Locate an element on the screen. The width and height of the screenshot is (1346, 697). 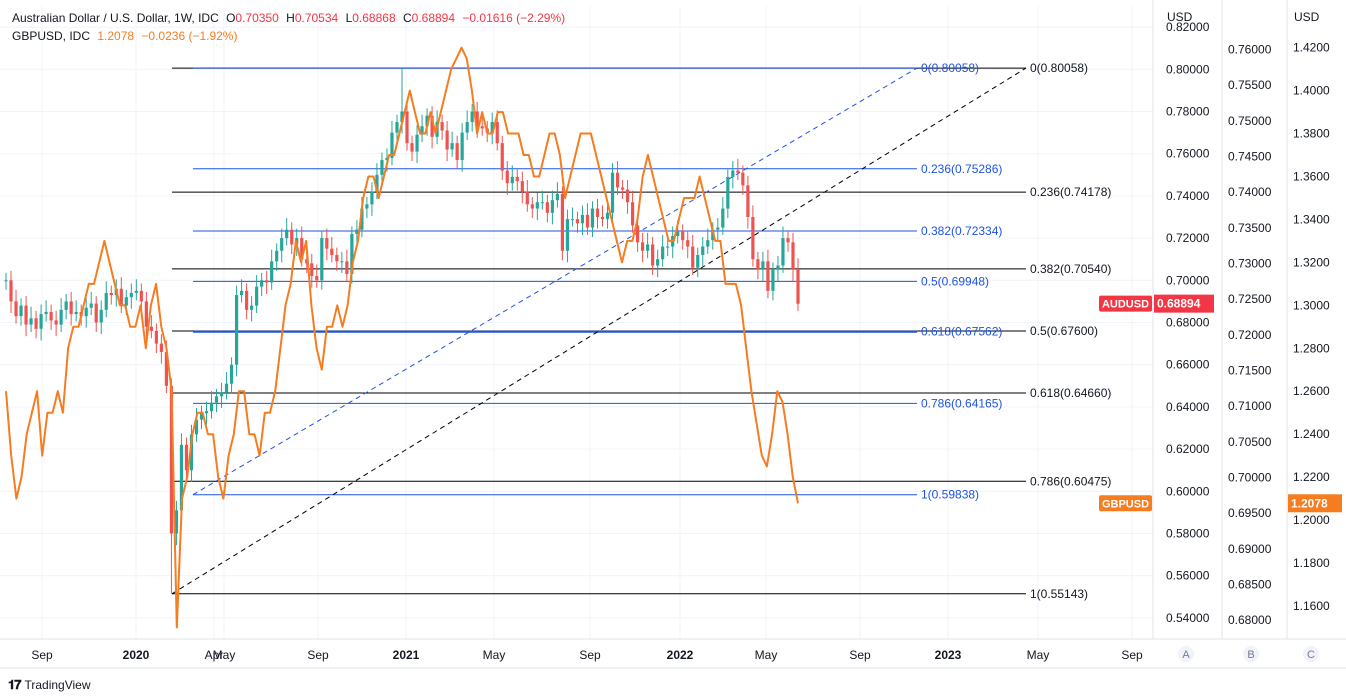
pane-button-b-bg is located at coordinates (1251, 654).